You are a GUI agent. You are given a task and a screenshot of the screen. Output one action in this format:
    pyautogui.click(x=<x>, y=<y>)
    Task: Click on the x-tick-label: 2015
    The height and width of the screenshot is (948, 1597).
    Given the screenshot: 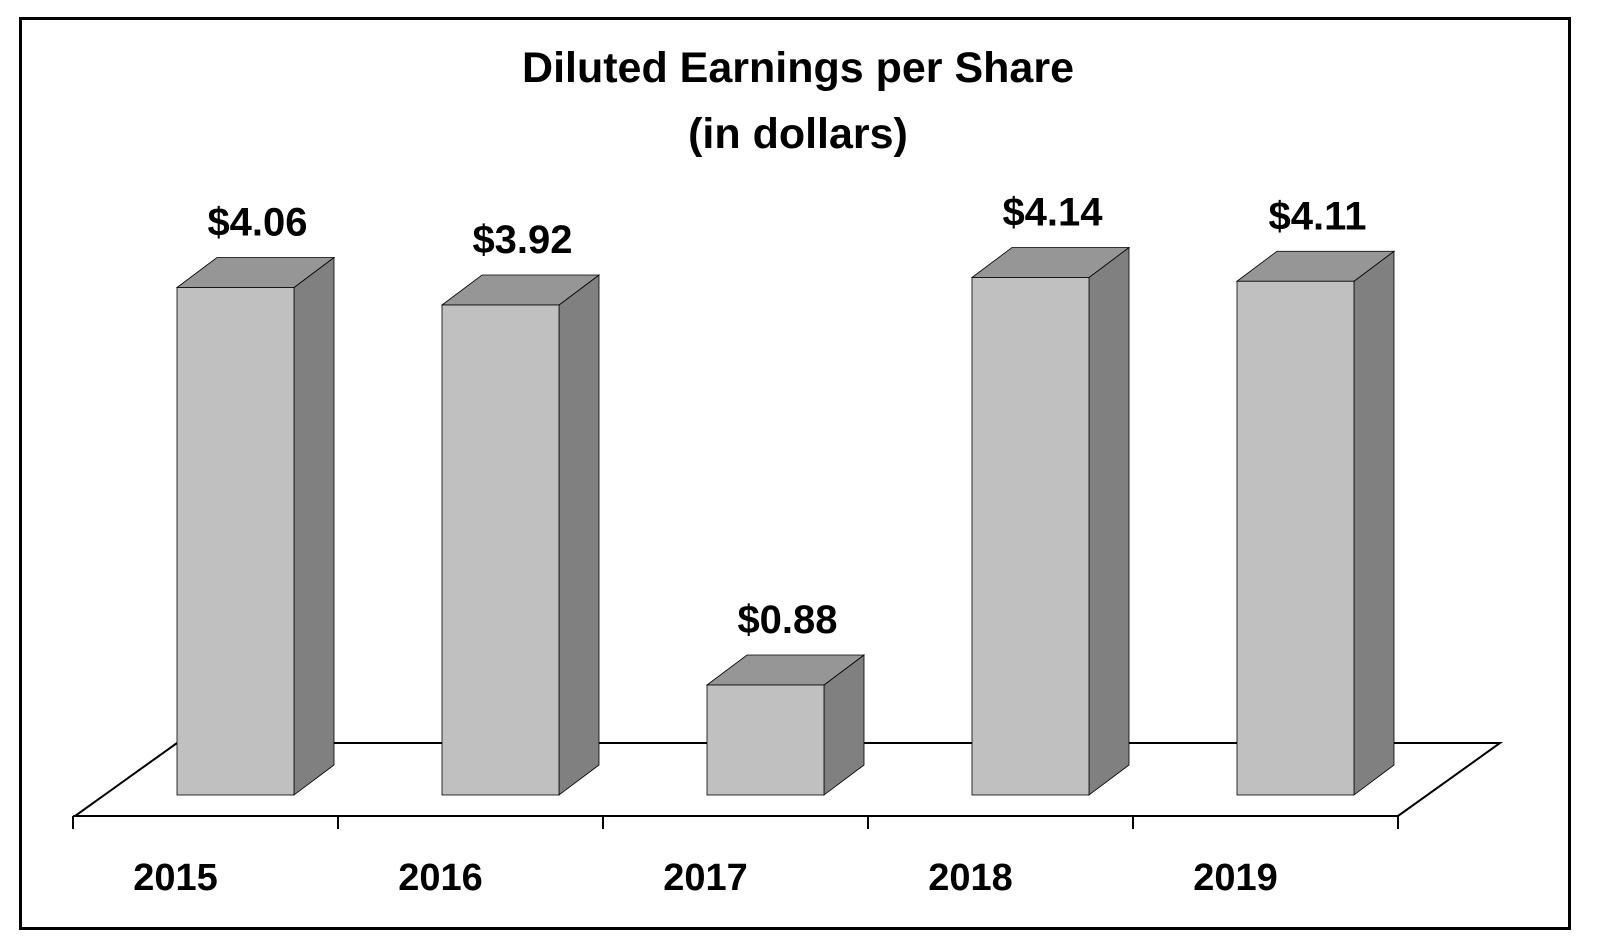 What is the action you would take?
    pyautogui.click(x=175, y=878)
    